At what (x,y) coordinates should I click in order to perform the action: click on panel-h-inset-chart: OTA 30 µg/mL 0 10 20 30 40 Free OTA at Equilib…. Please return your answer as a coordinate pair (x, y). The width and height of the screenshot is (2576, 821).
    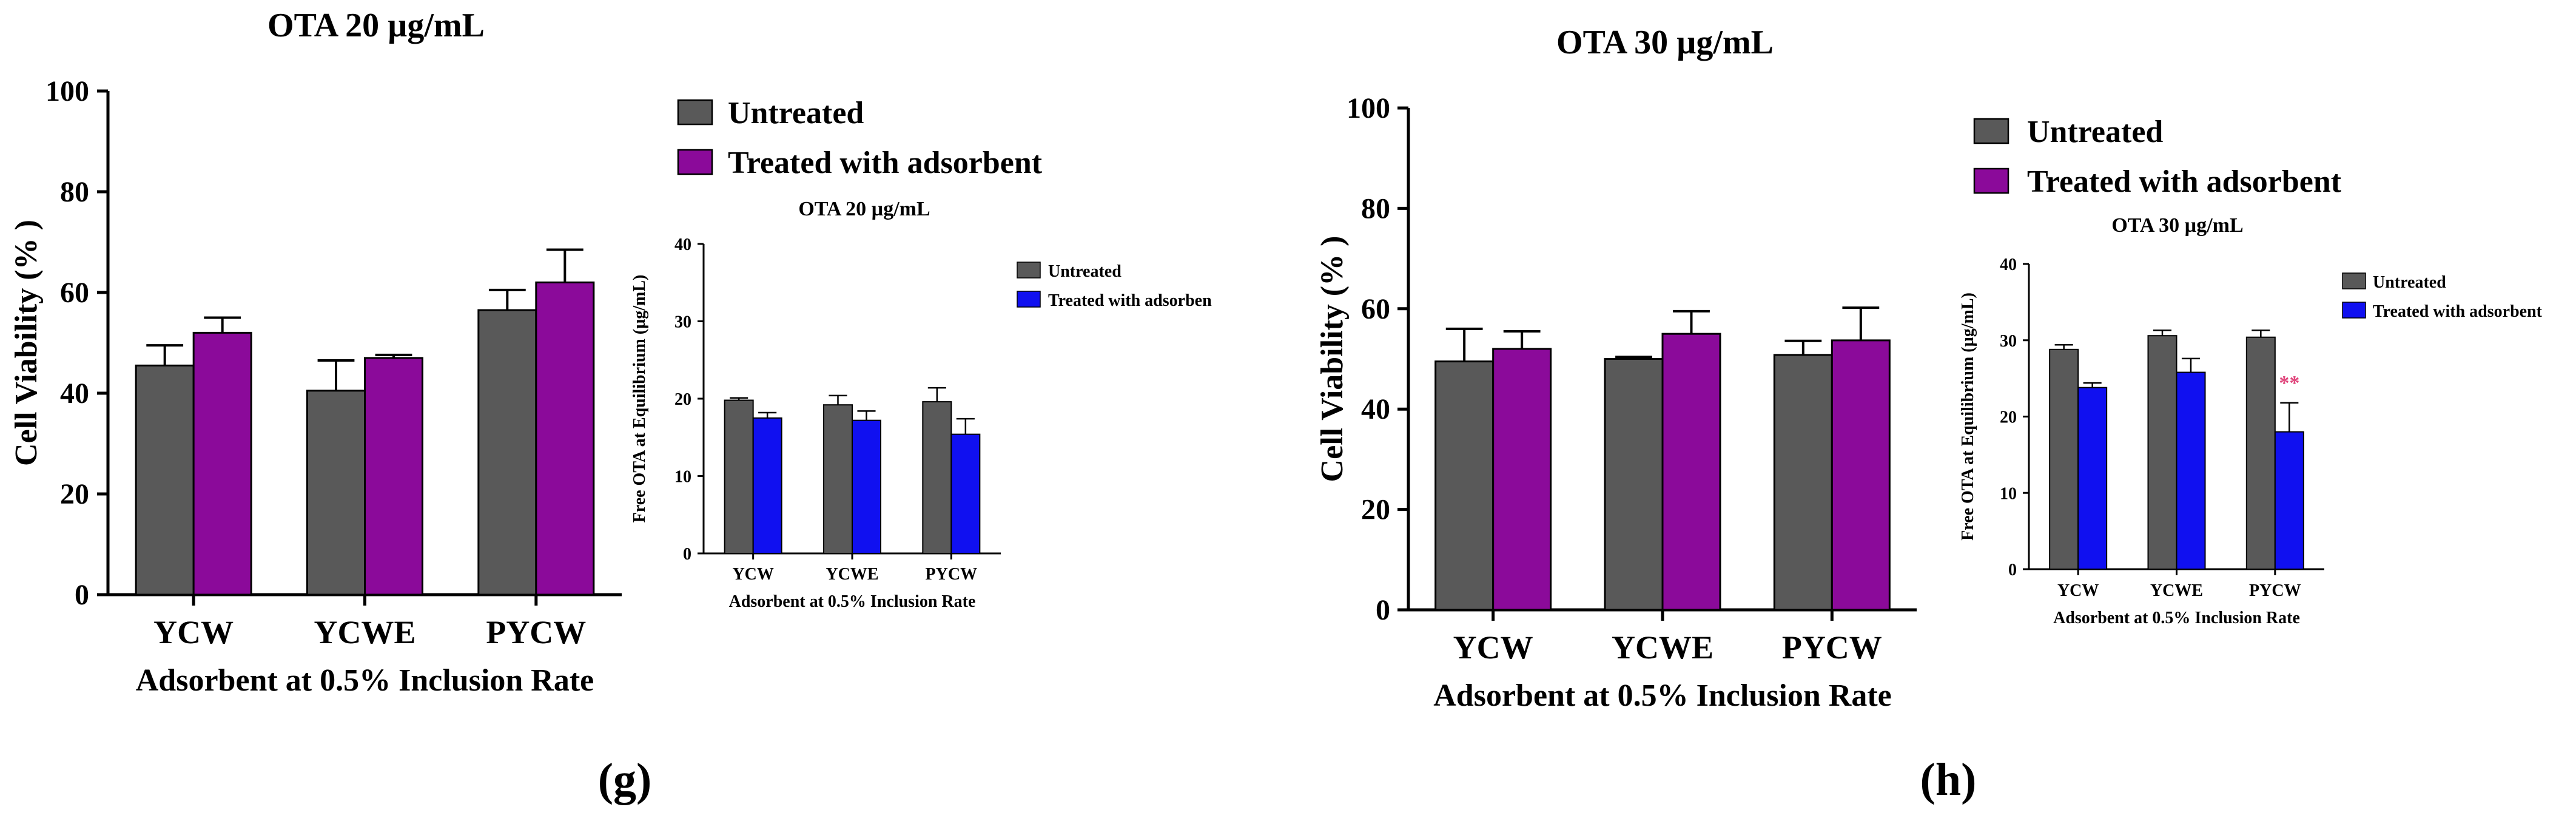
    Looking at the image, I should click on (2251, 420).